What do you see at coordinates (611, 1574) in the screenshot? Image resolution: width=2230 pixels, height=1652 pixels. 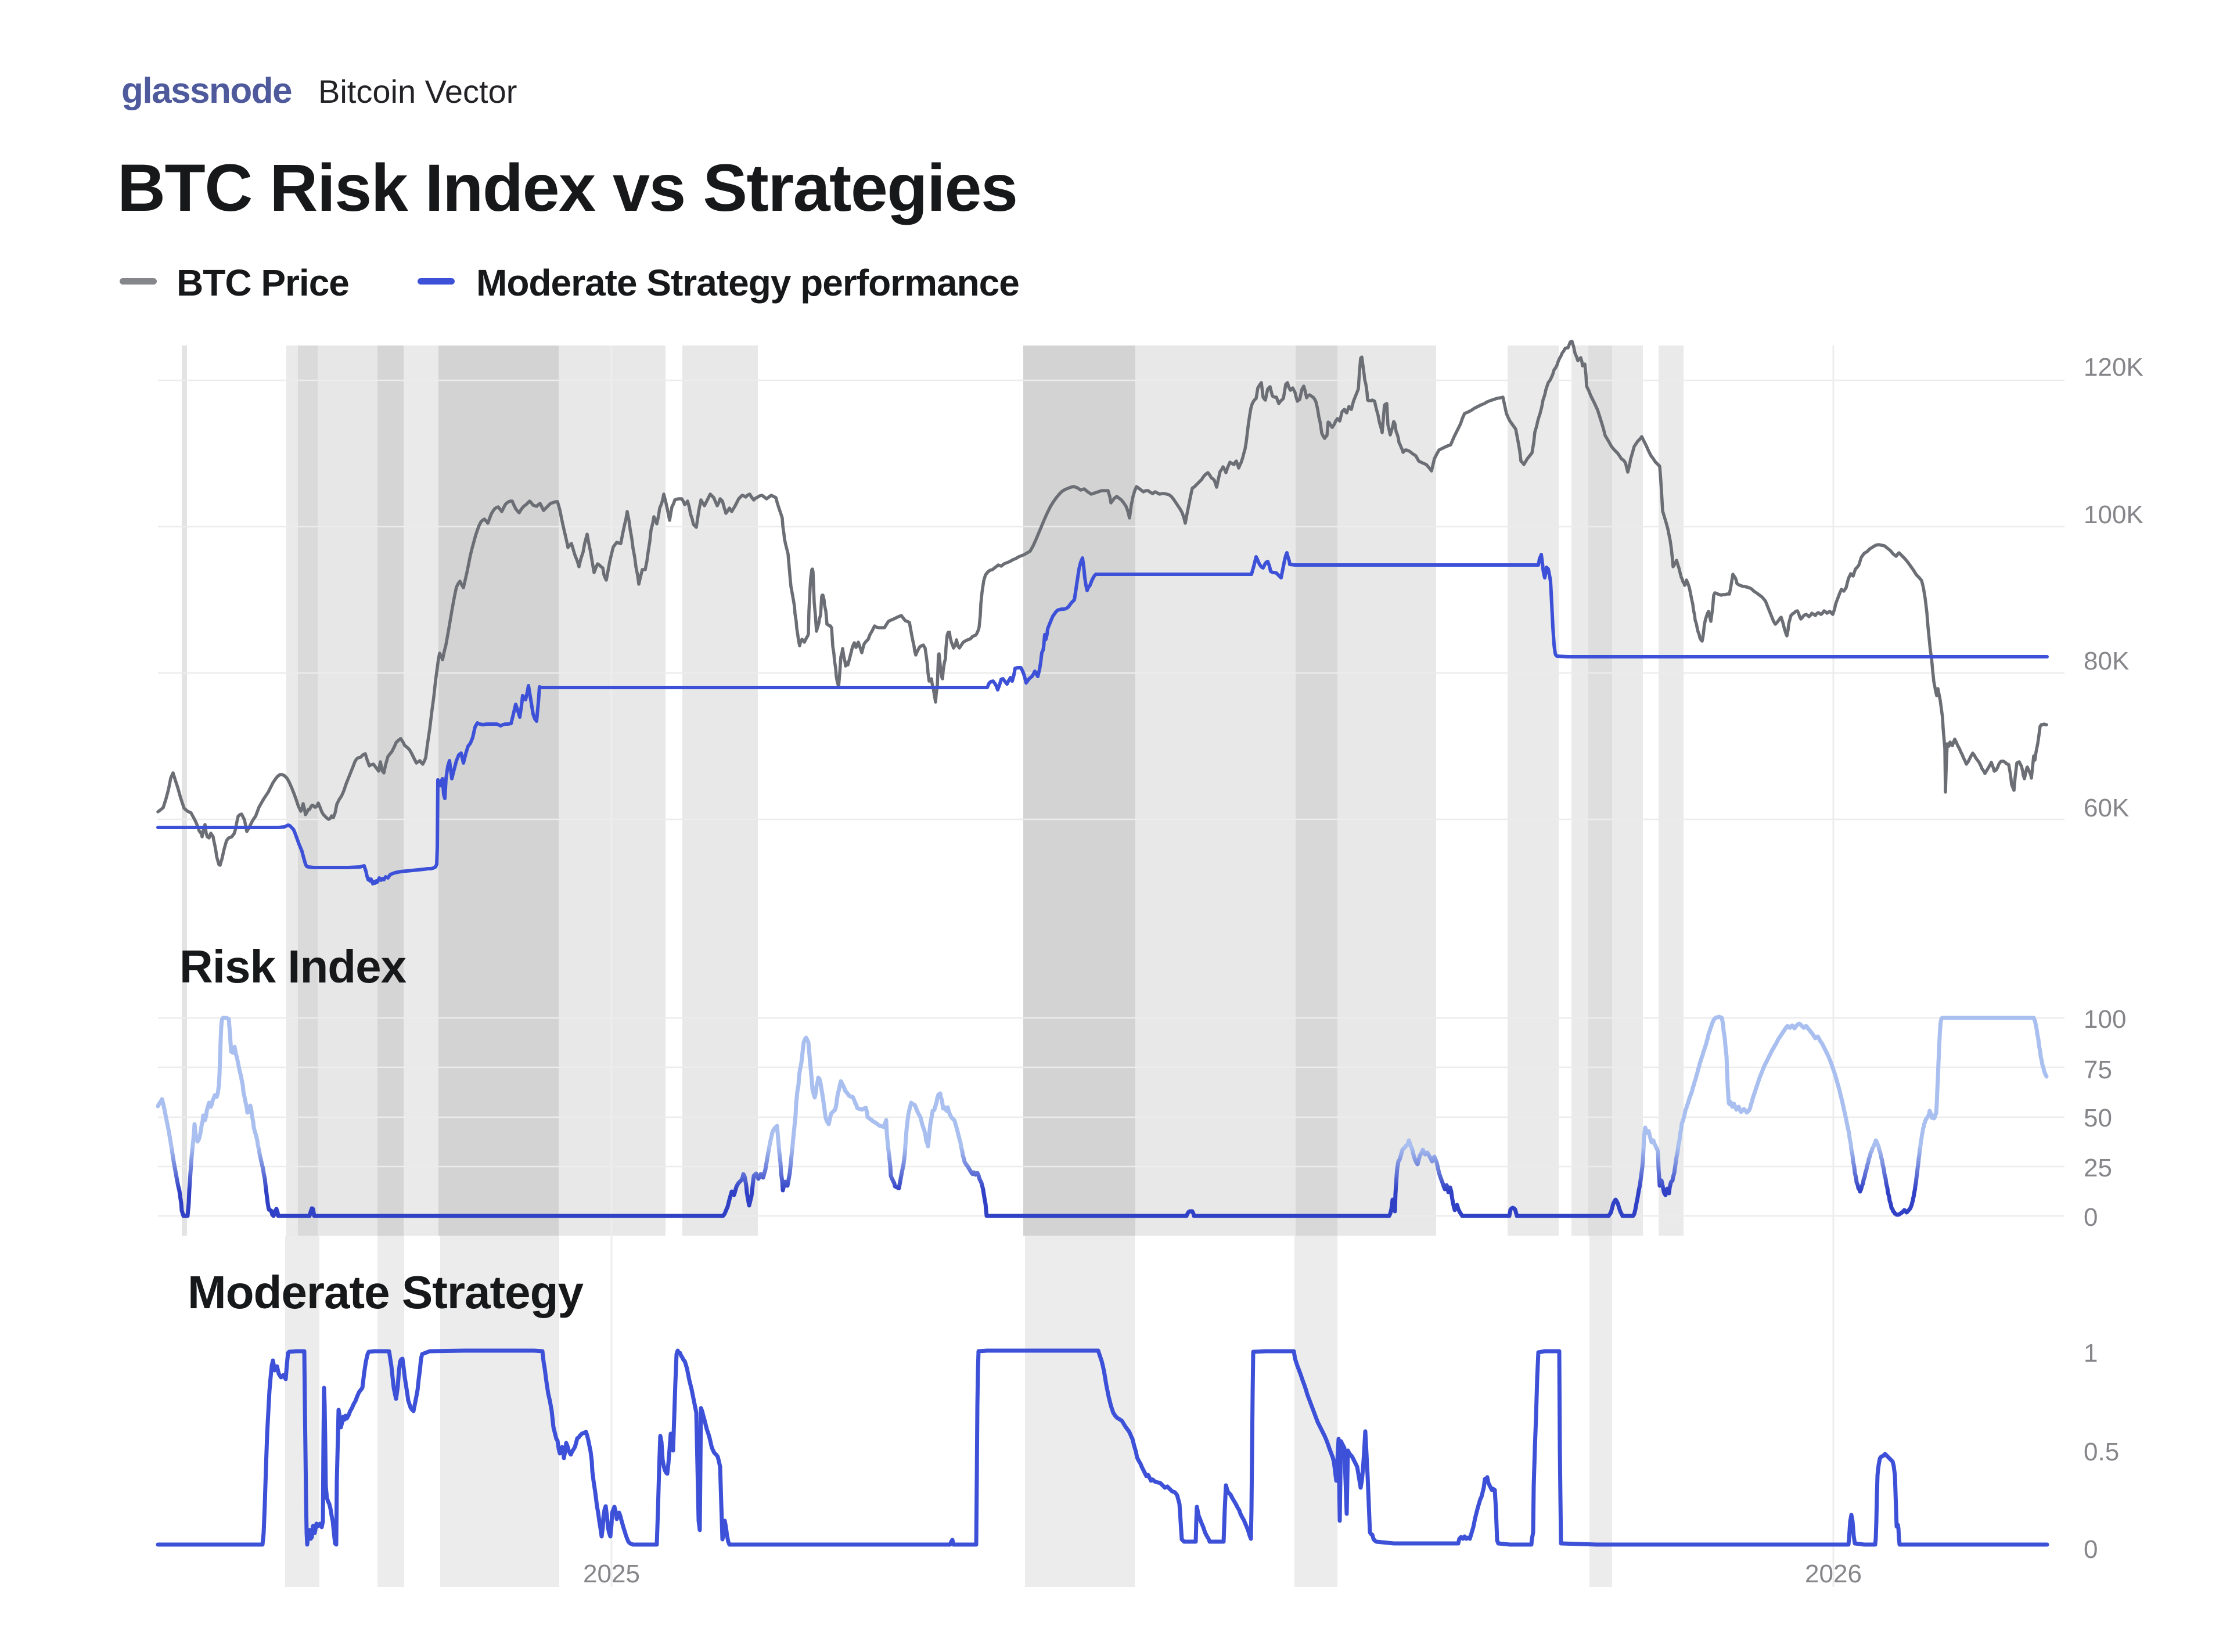 I see `svg-text: 2025` at bounding box center [611, 1574].